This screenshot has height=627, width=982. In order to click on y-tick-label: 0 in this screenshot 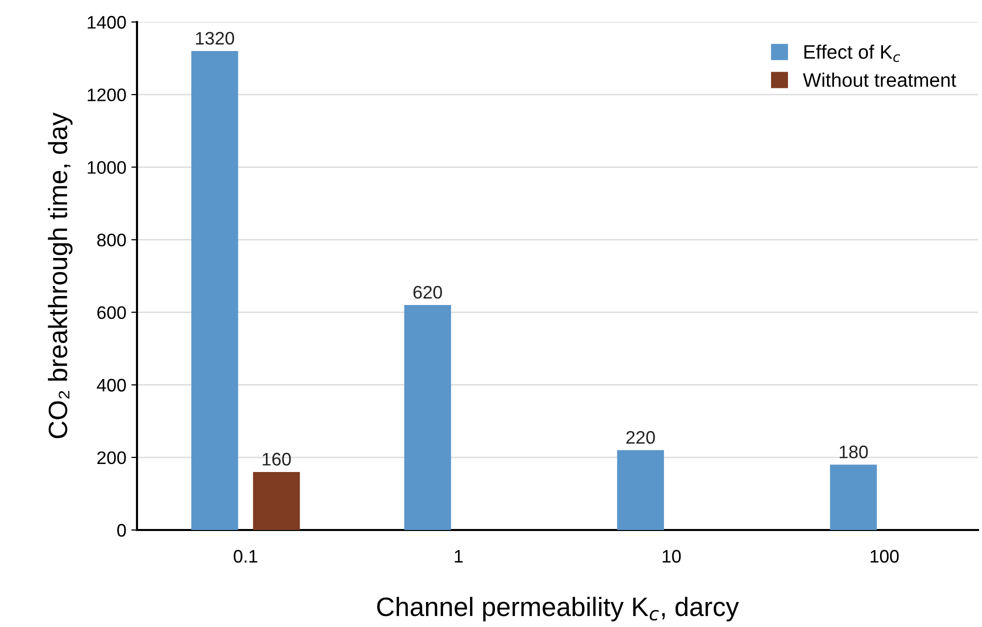, I will do `click(121, 530)`.